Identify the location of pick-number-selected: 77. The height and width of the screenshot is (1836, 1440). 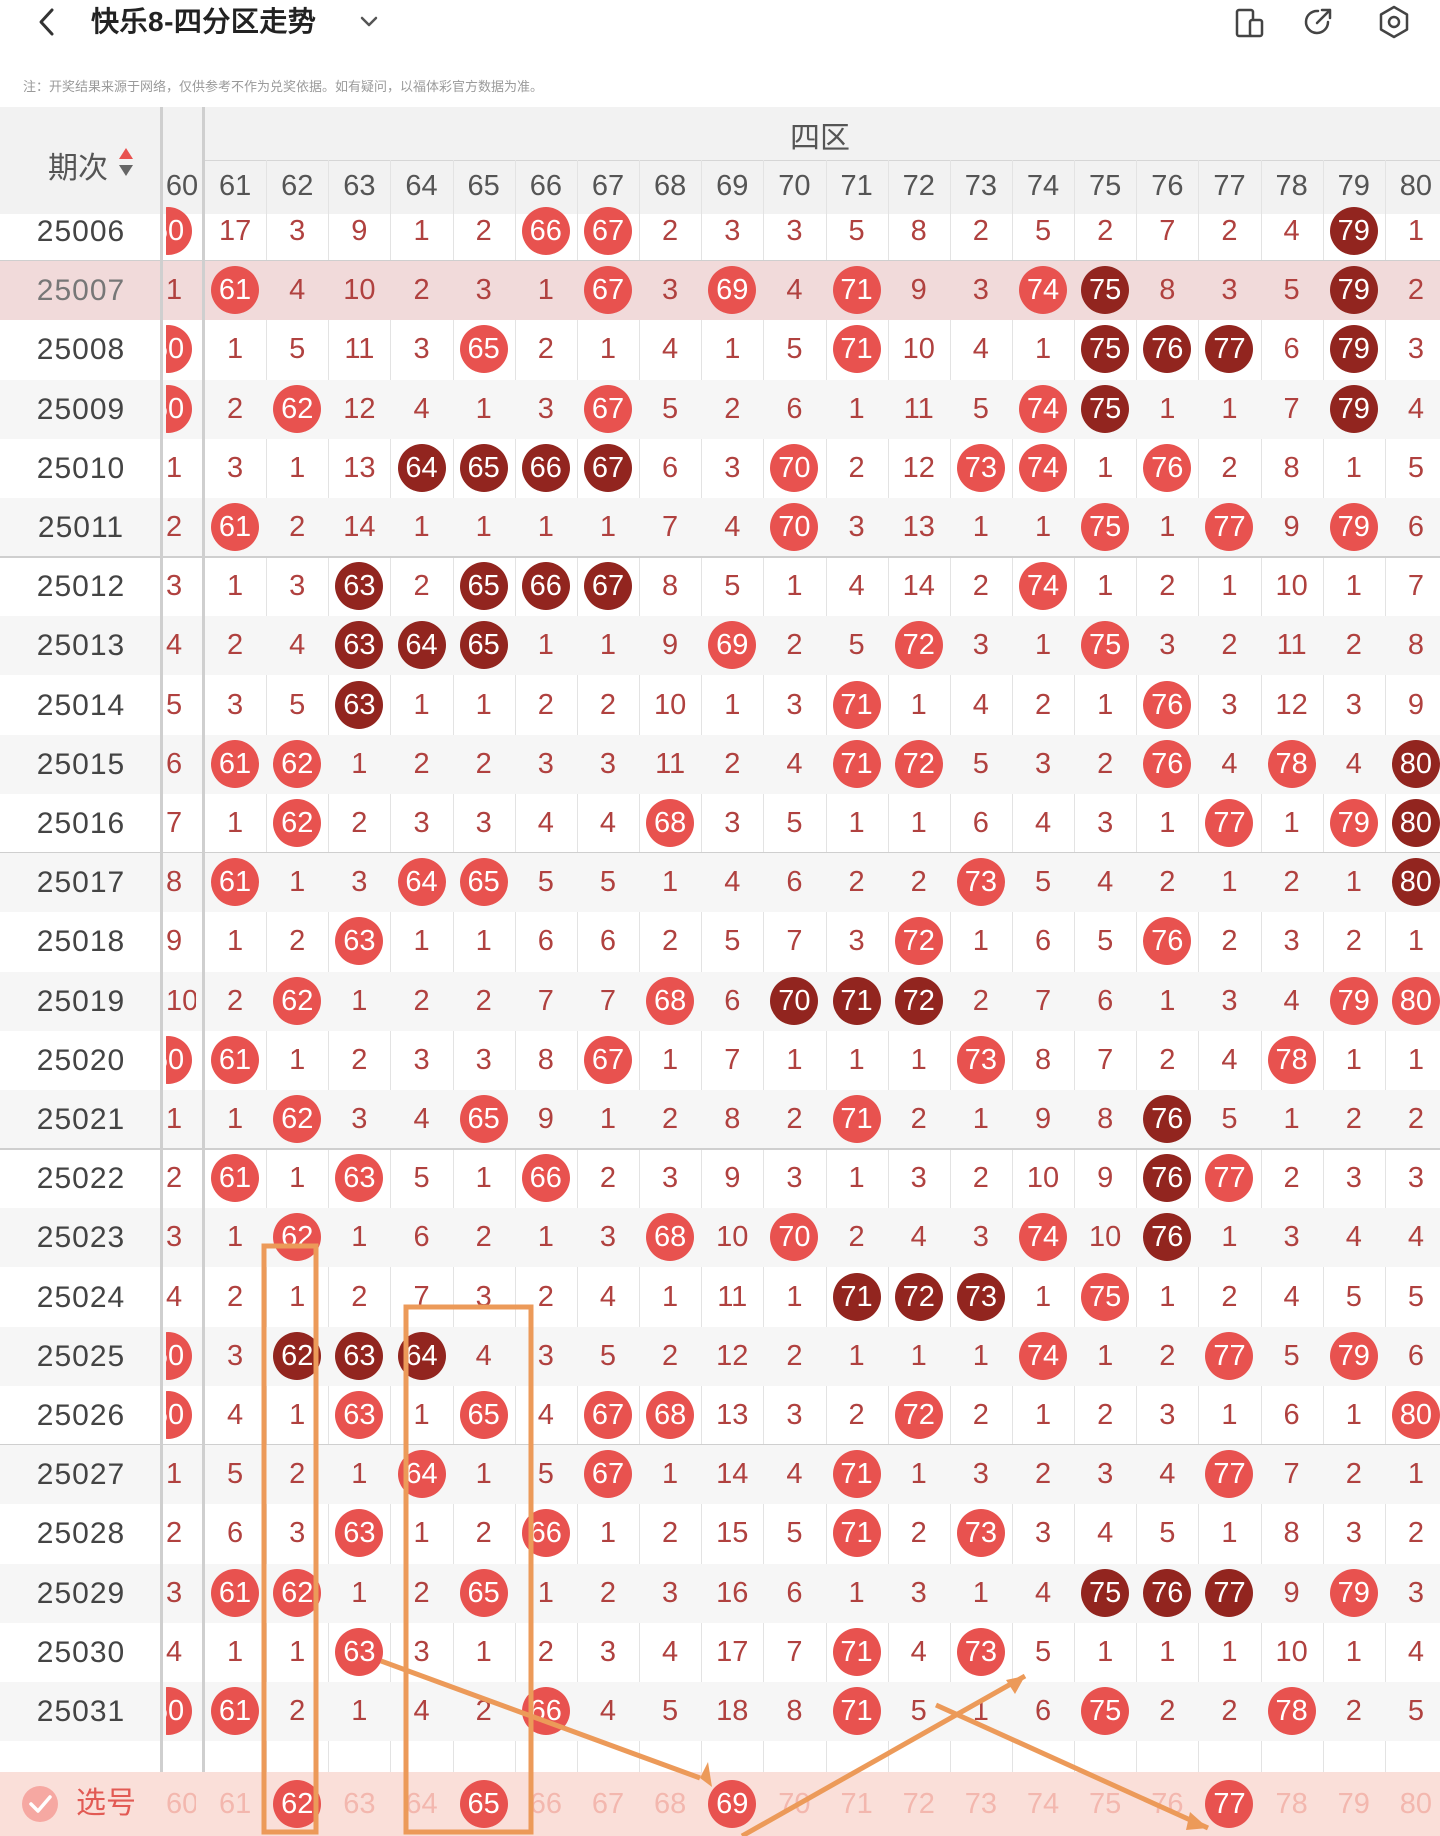
(1229, 1804).